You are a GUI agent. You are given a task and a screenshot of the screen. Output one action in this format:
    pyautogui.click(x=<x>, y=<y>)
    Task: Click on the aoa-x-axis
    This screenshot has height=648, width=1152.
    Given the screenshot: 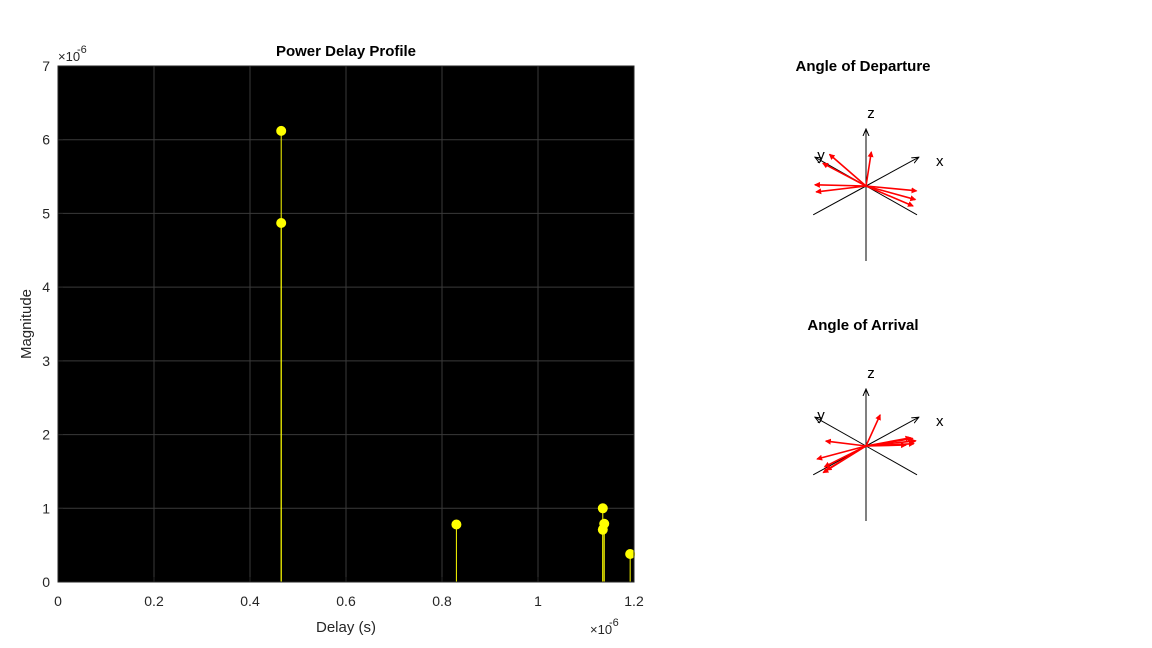 What is the action you would take?
    pyautogui.click(x=892, y=432)
    